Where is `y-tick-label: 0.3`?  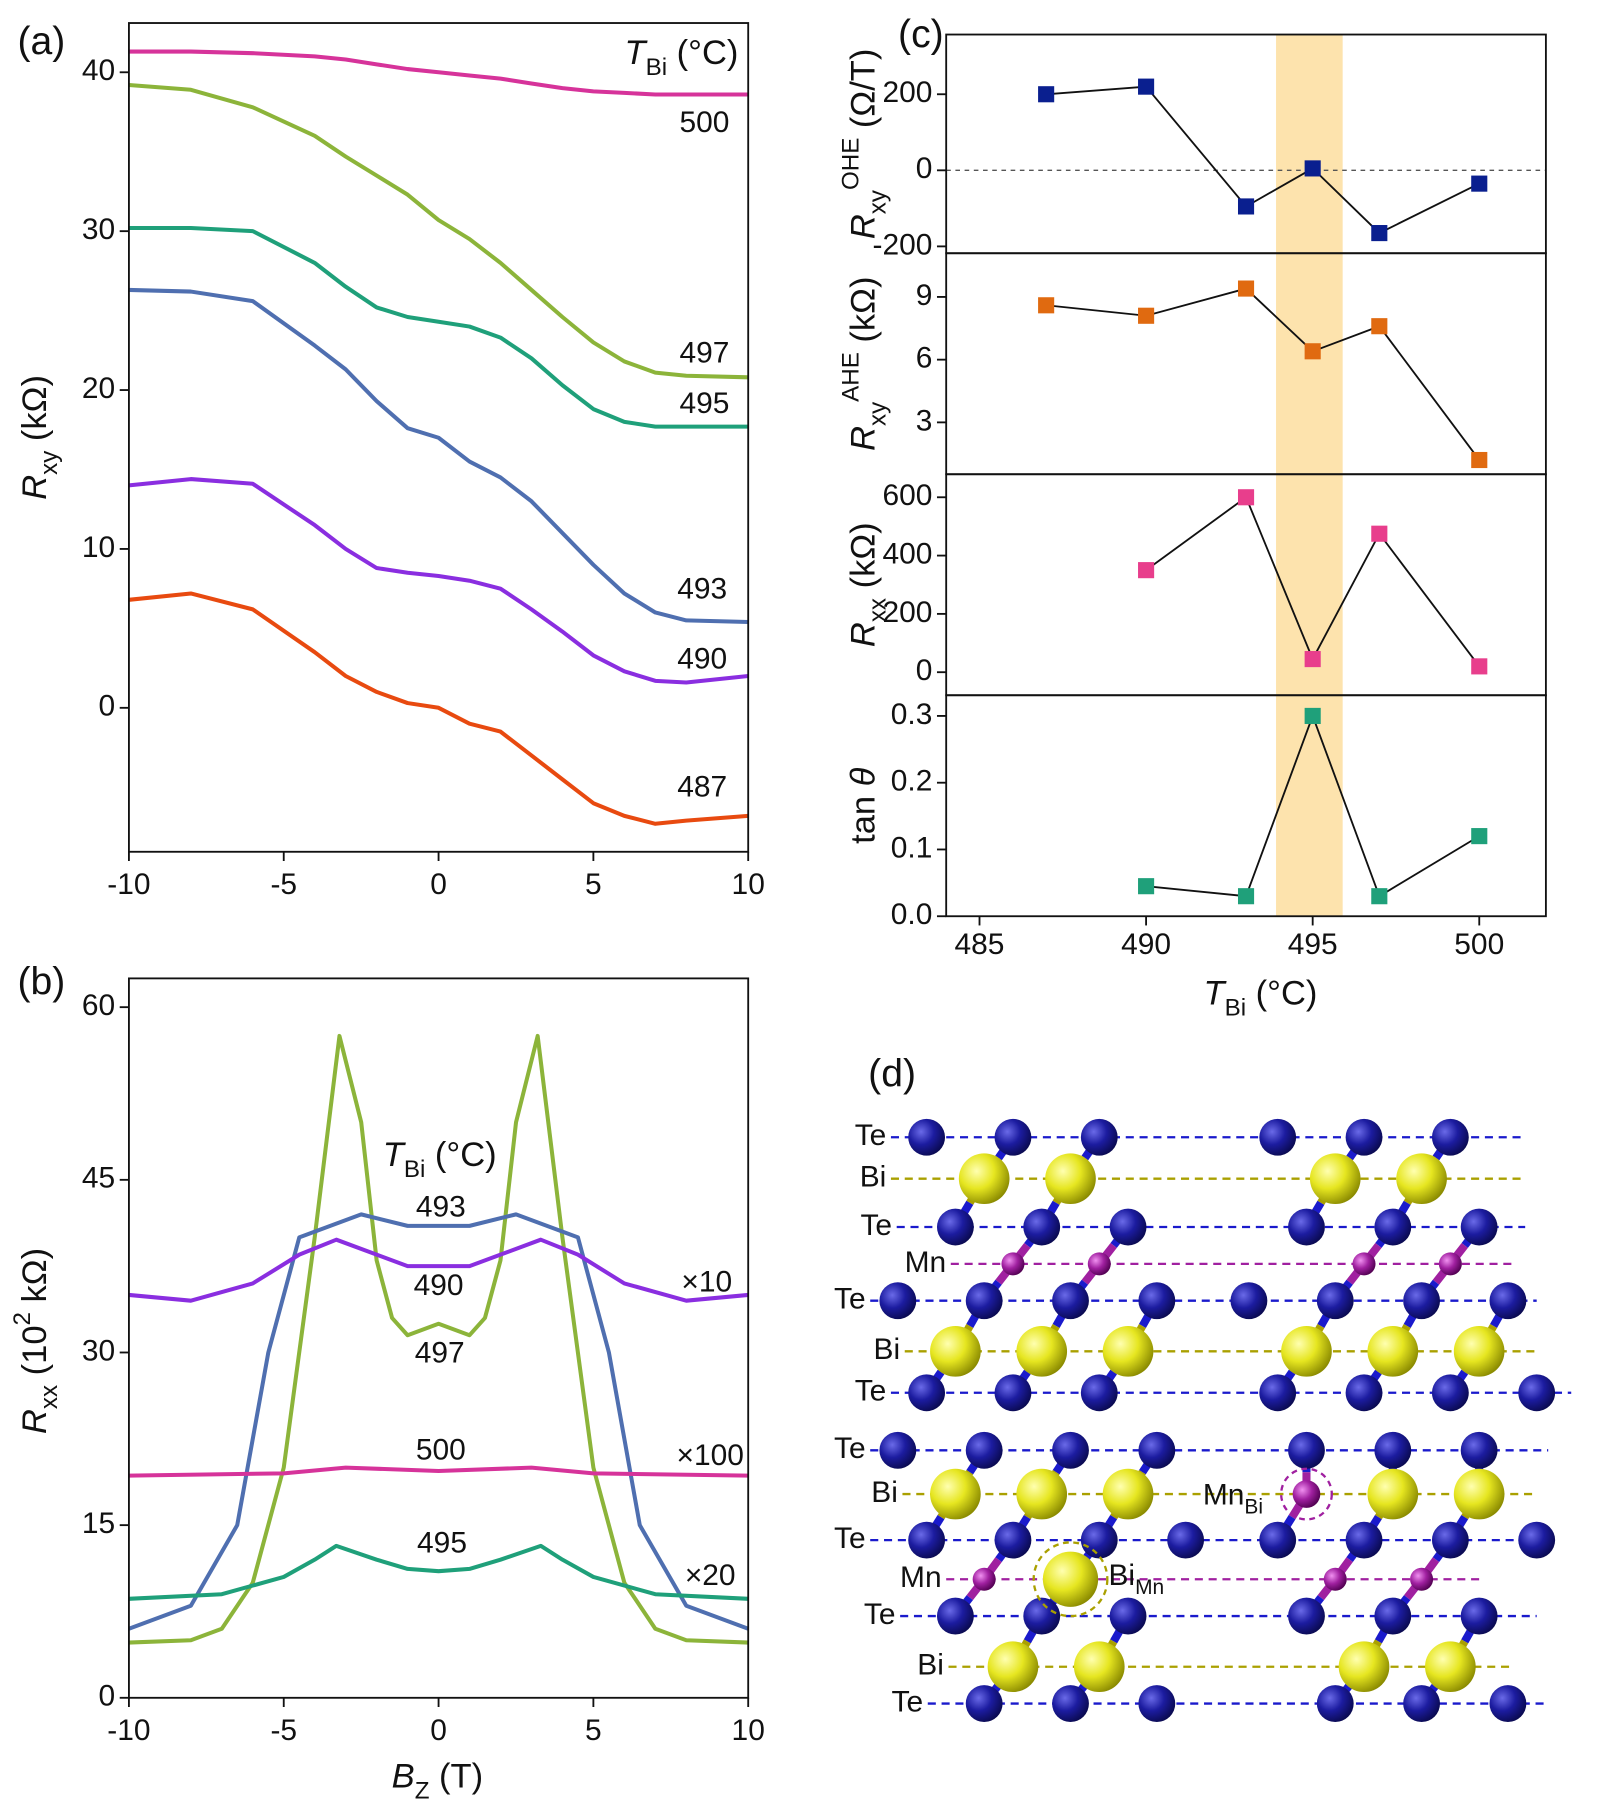 y-tick-label: 0.3 is located at coordinates (912, 714).